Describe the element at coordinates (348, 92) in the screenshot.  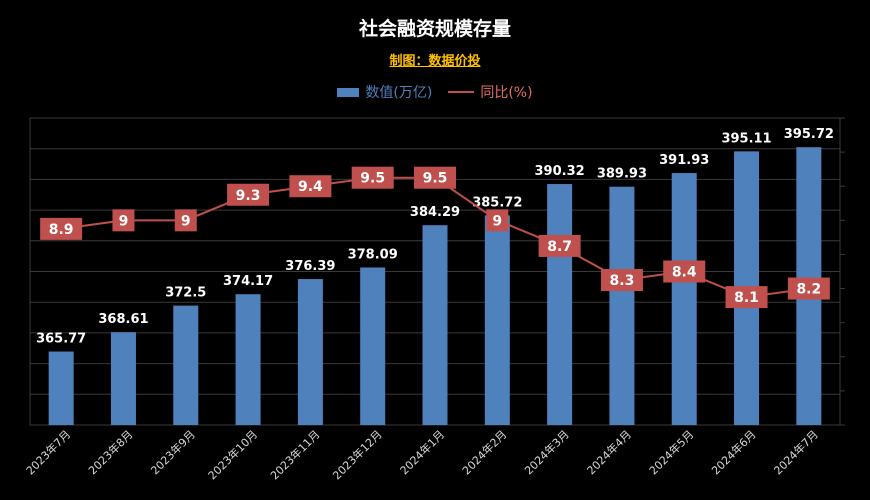
I see `legend-bar-swatch` at that location.